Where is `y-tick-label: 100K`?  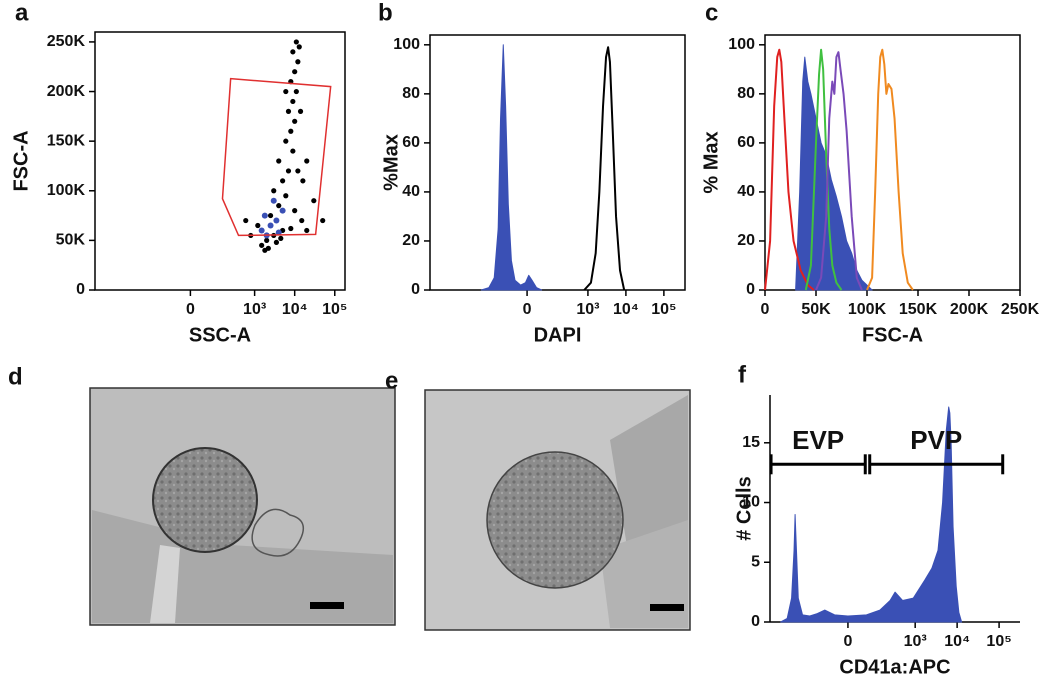 y-tick-label: 100K is located at coordinates (66, 190).